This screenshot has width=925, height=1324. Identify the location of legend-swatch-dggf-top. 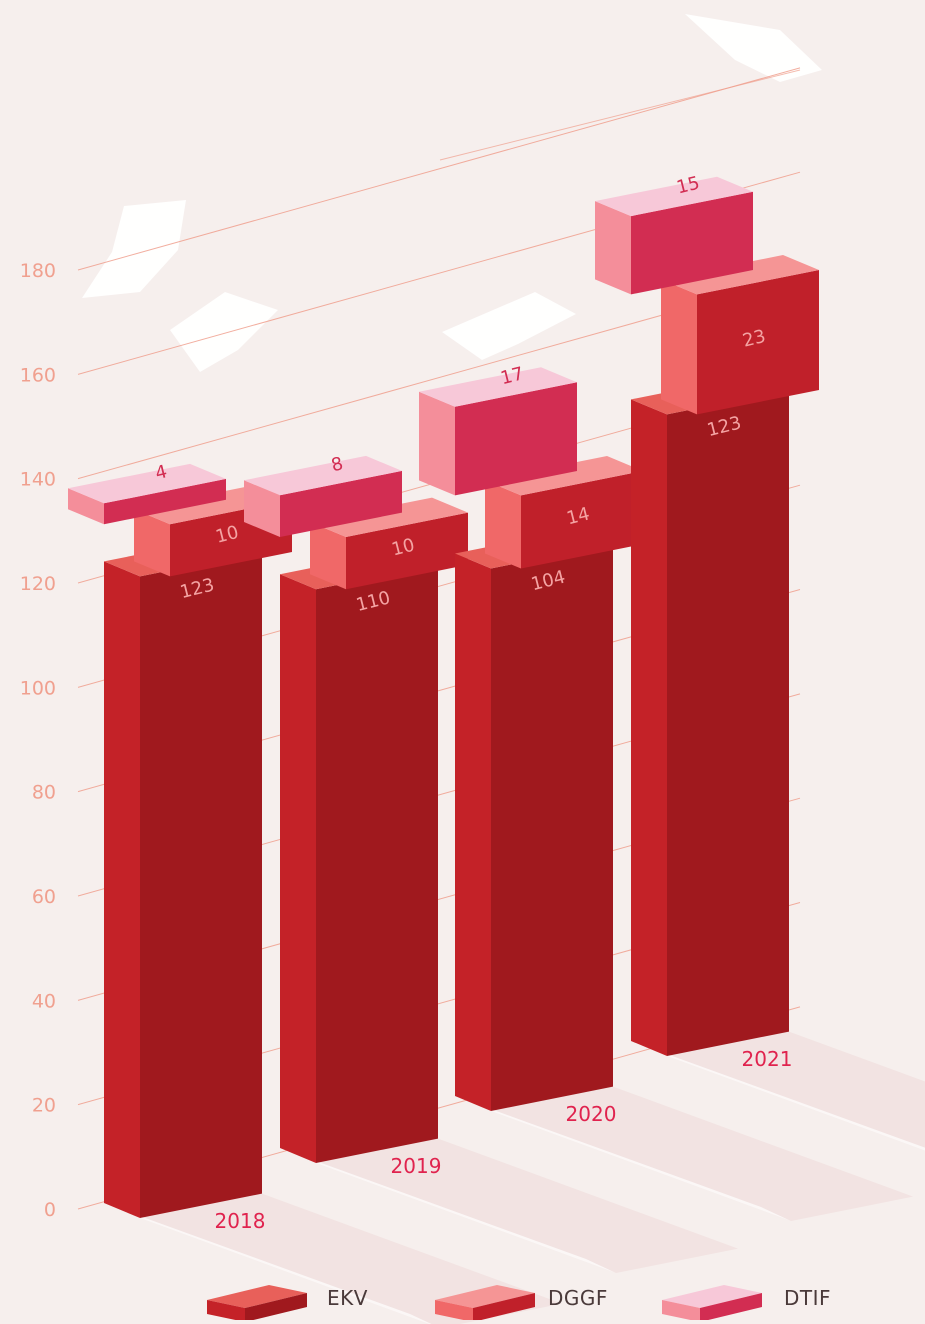
(485, 1296).